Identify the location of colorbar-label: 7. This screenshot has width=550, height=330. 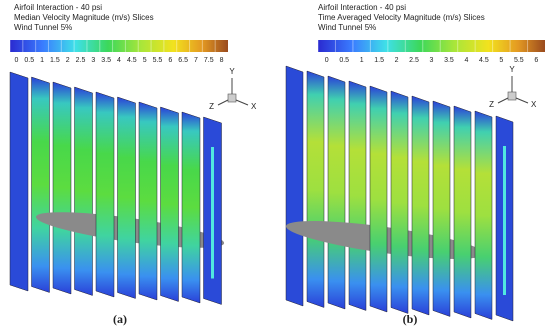
(196, 60).